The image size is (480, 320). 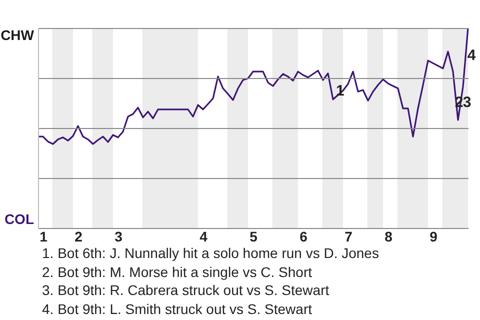 I want to click on text: 4. Bot 9th: L. Smith struck out vs S. Stewart, so click(x=177, y=309).